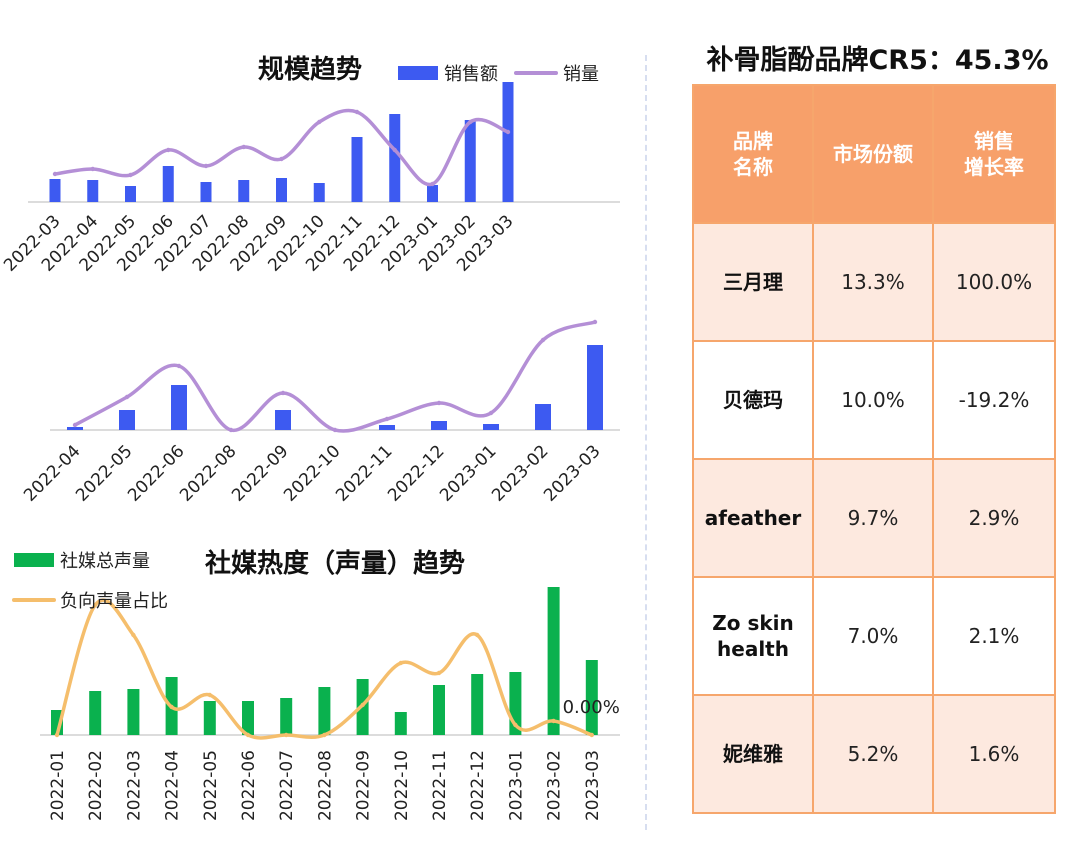 The width and height of the screenshot is (1080, 849). I want to click on legend-swatch-bar, so click(34, 560).